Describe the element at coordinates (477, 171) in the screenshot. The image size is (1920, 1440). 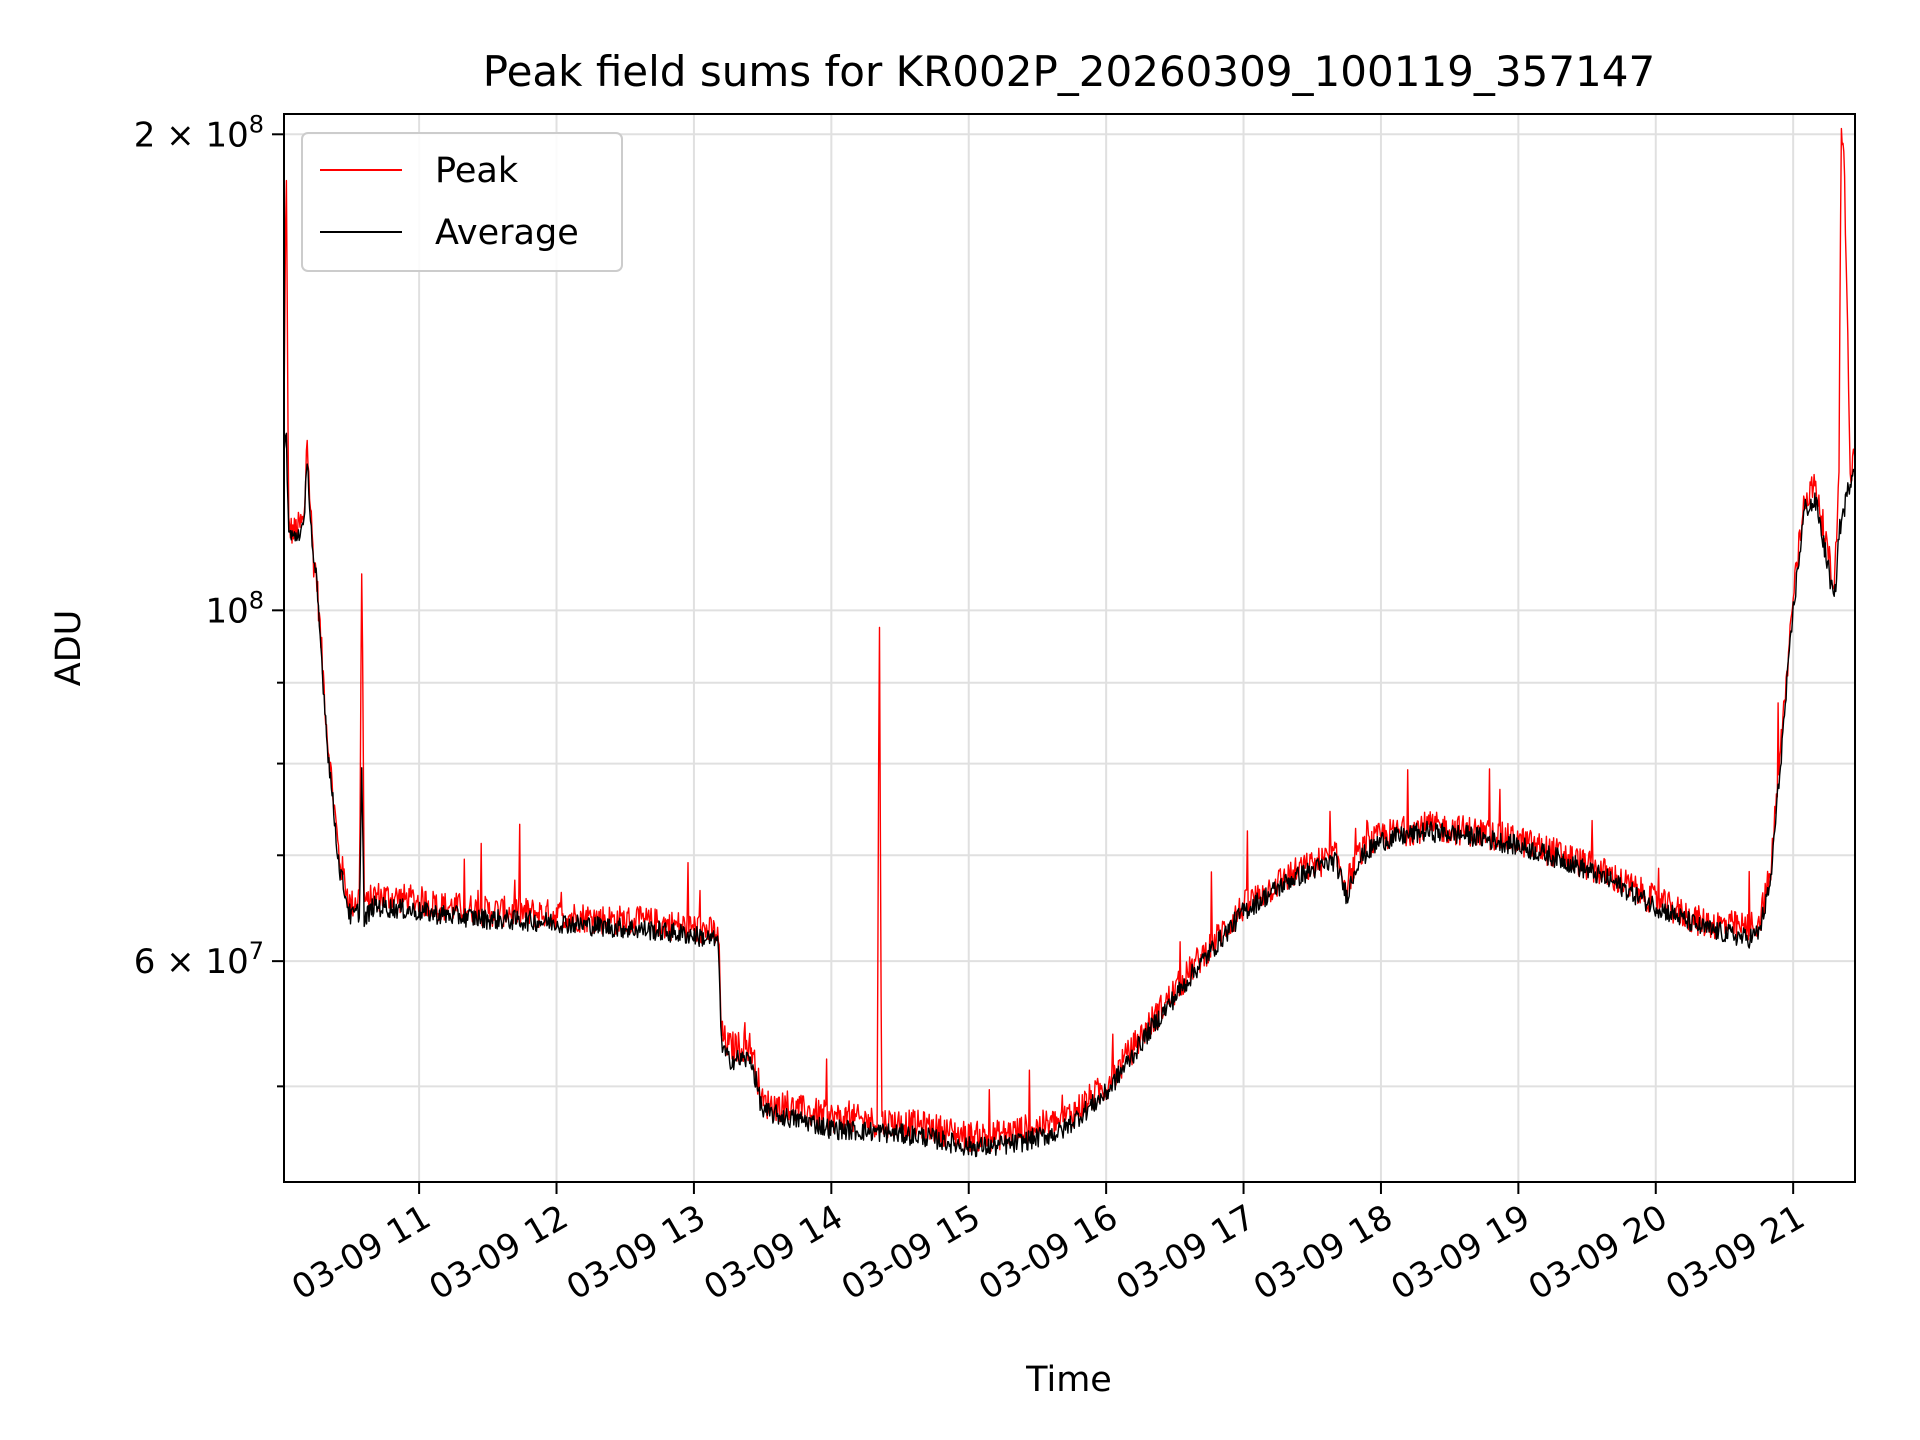
I see `legend-peak-label: Peak` at that location.